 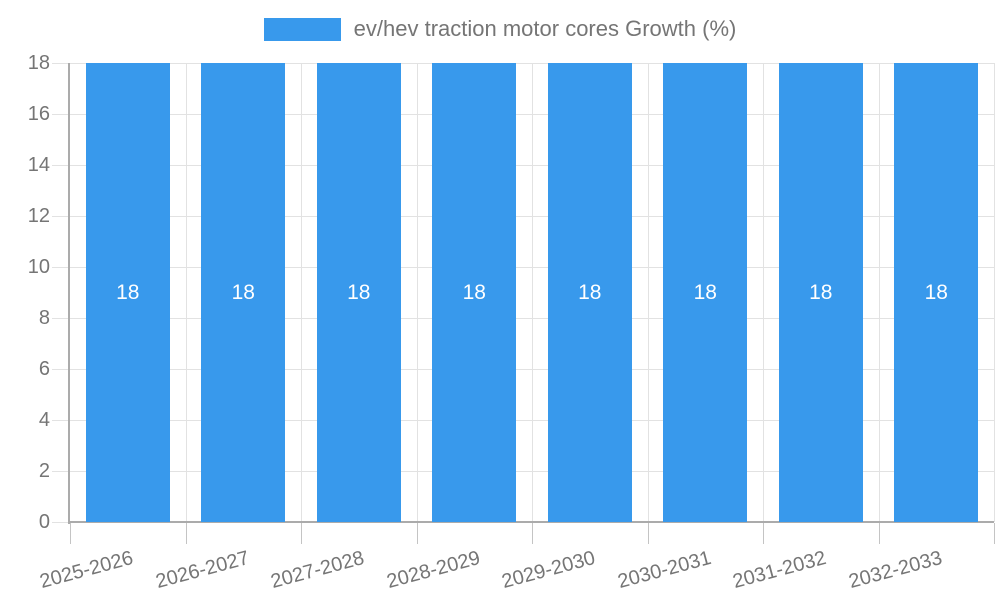 What do you see at coordinates (38, 165) in the screenshot?
I see `y-axis-tick-label: 14` at bounding box center [38, 165].